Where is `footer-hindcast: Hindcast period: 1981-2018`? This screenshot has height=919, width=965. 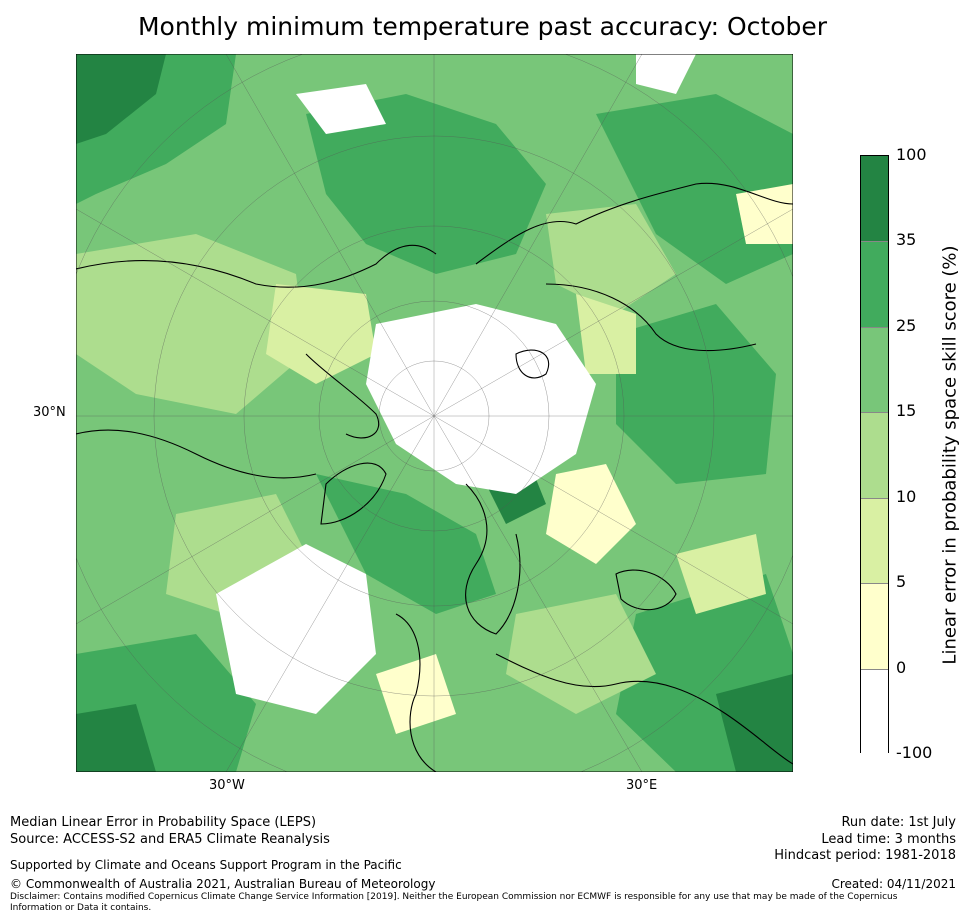 footer-hindcast: Hindcast period: 1981-2018 is located at coordinates (865, 855).